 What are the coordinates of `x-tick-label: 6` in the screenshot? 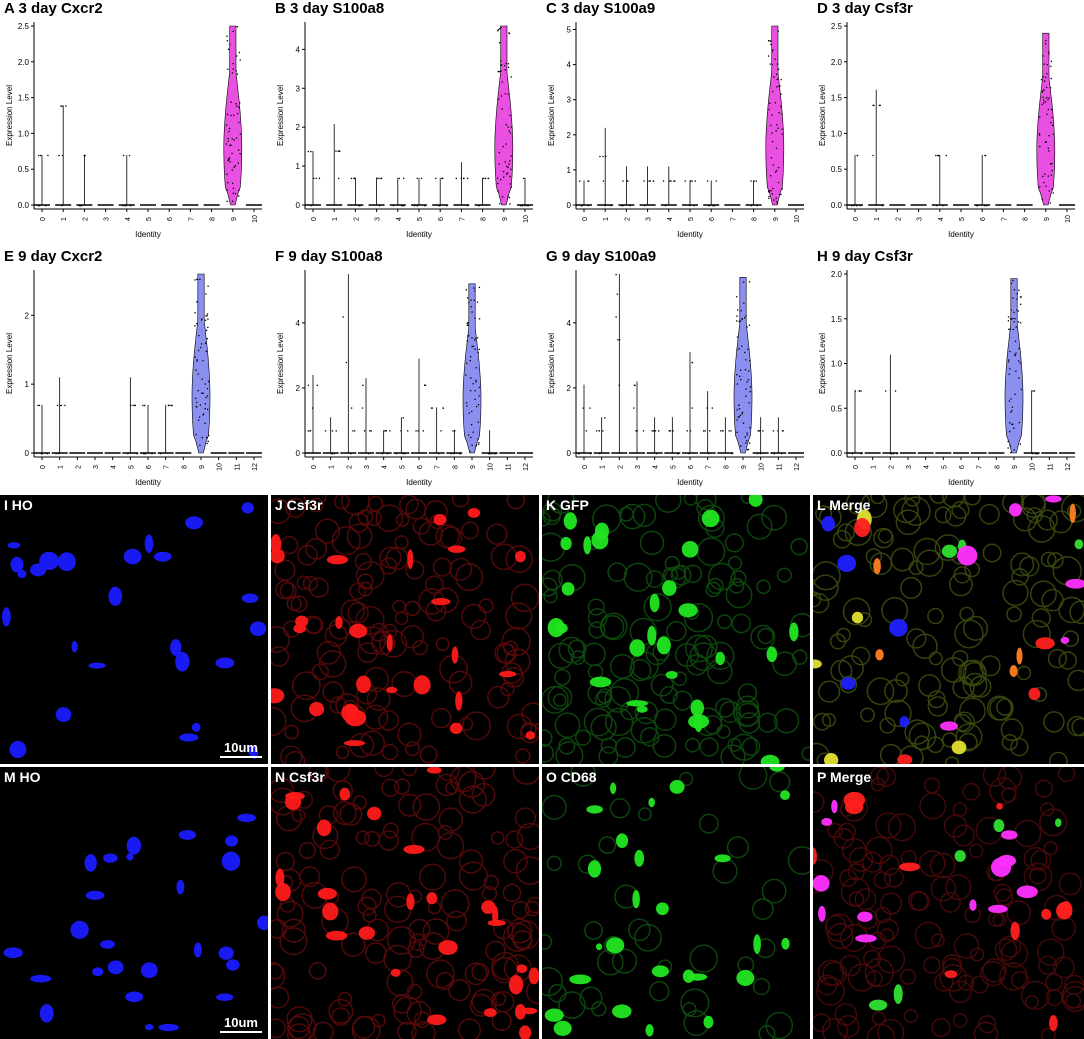 It's located at (149, 467).